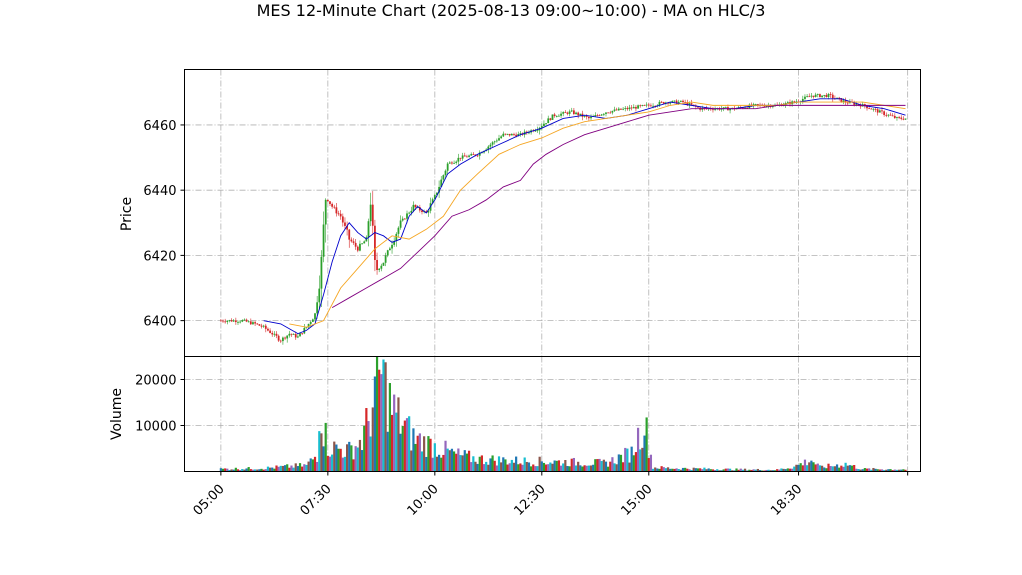 Image resolution: width=1022 pixels, height=575 pixels. Describe the element at coordinates (159, 256) in the screenshot. I see `price-tick-label: 6420` at that location.